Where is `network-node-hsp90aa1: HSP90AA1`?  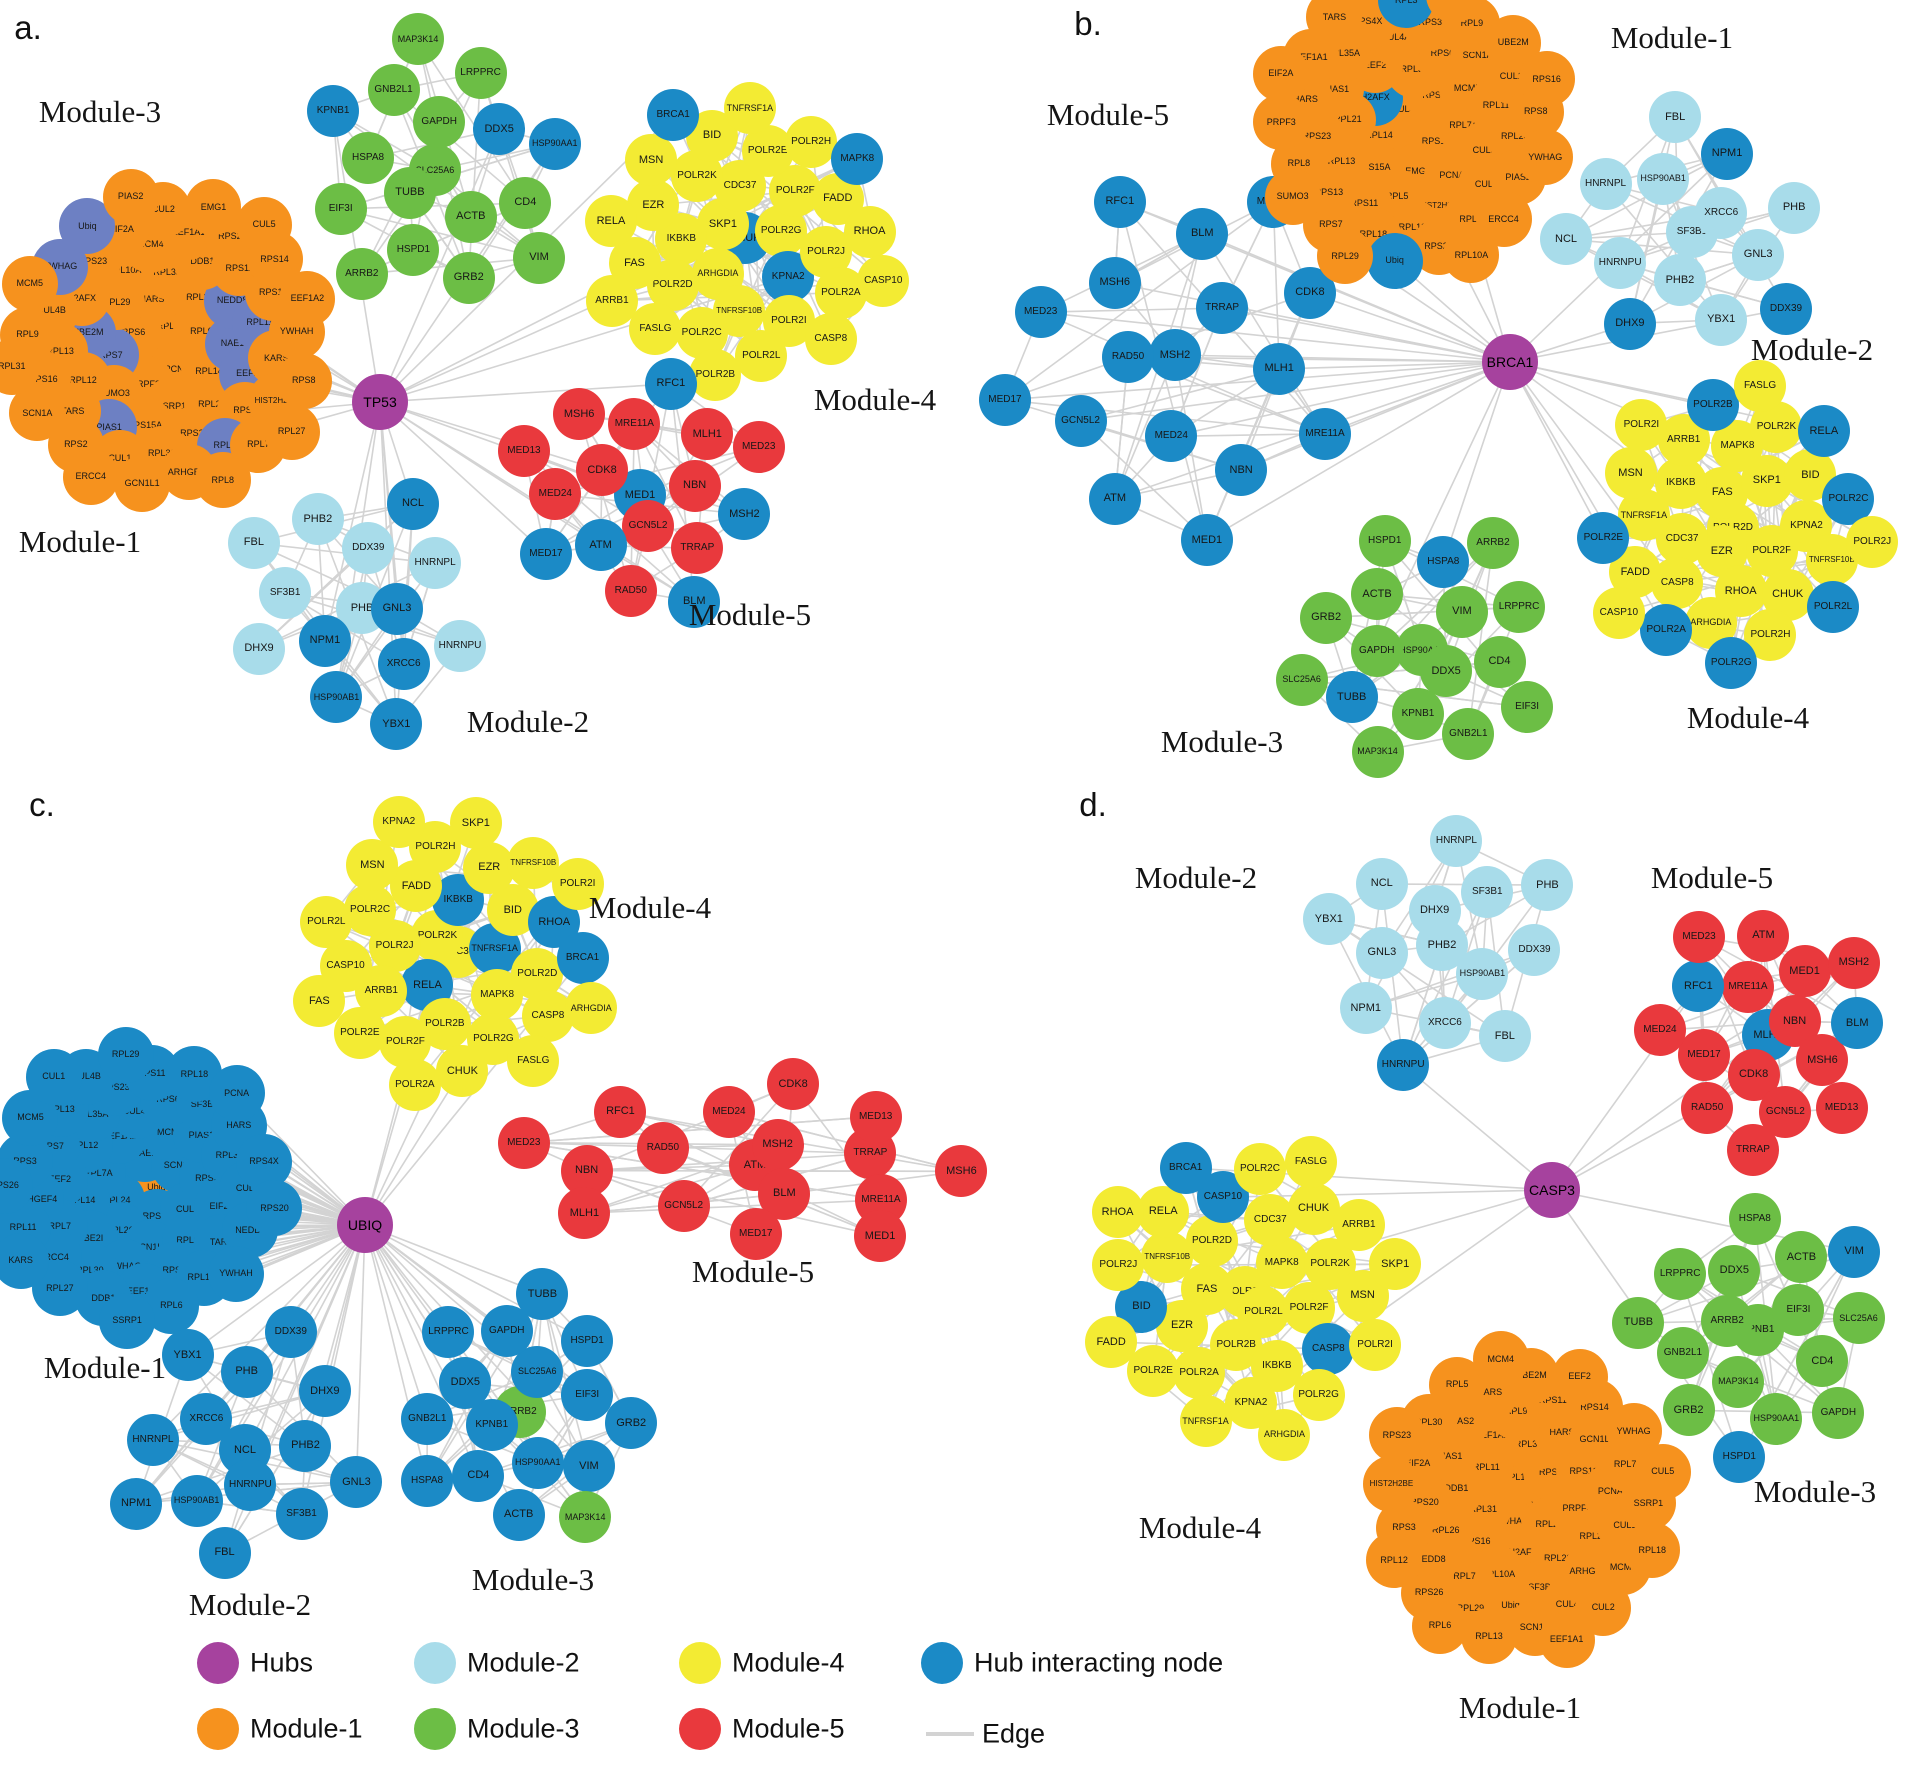 network-node-hsp90aa1: HSP90AA1 is located at coordinates (1776, 1418).